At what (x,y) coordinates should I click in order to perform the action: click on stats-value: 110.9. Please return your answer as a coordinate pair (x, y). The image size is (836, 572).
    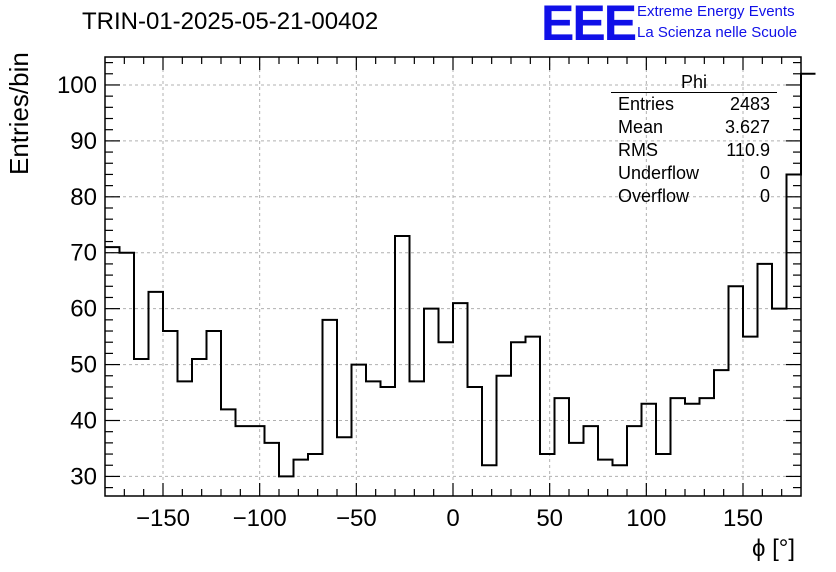
    Looking at the image, I should click on (748, 150).